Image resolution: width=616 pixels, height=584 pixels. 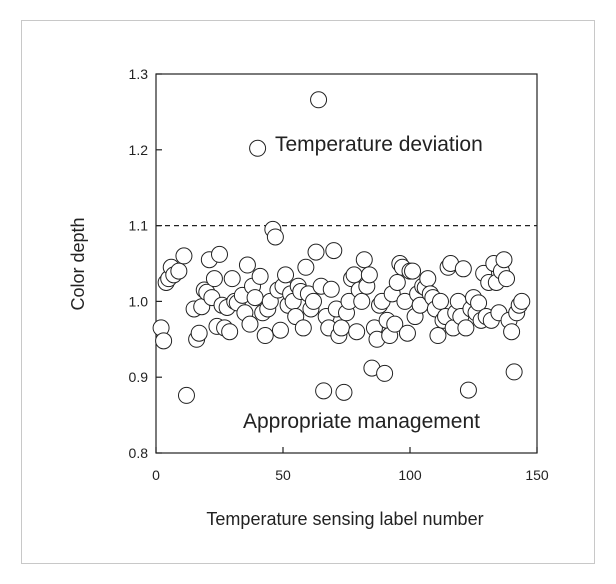 I want to click on x-tick-label: 50, so click(x=283, y=475).